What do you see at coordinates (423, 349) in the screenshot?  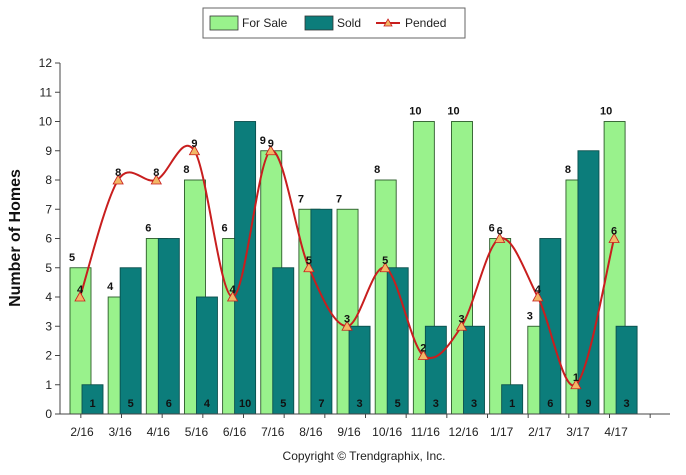 I see `data-label-pended: 2` at bounding box center [423, 349].